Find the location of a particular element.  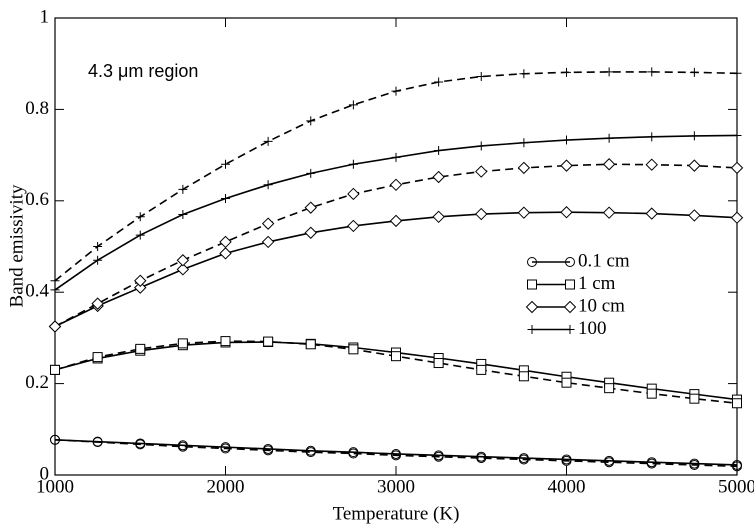

y-tick-label: 0.6 is located at coordinates (37, 199).